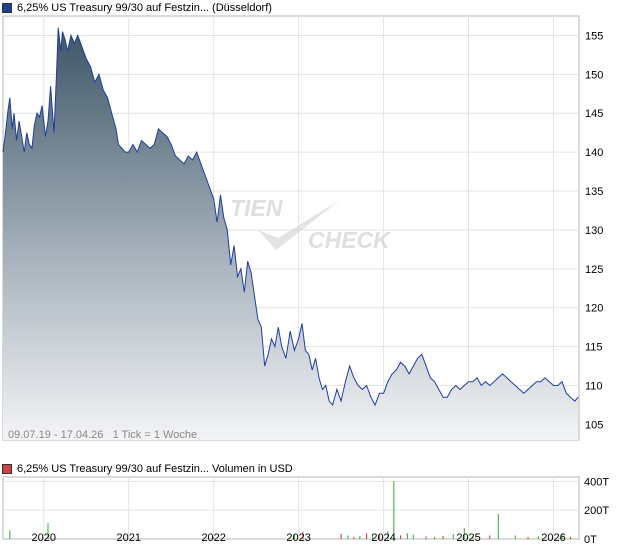 The width and height of the screenshot is (620, 546). I want to click on volume-chart: 0T 200T 400T 2020 2021 2022 2023 2024 2025 2026, so click(305, 511).